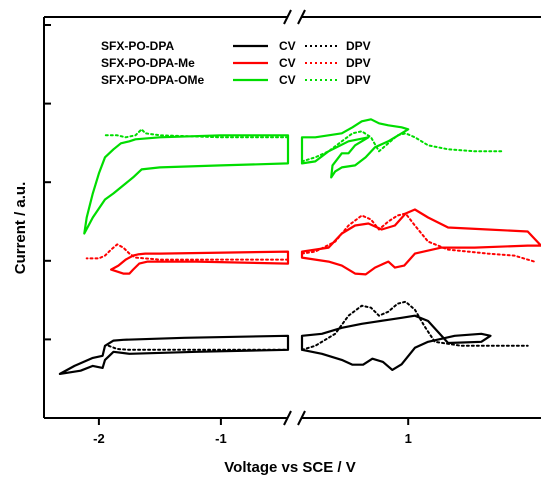 The height and width of the screenshot is (477, 541). I want to click on x-tick-label: -2, so click(99, 438).